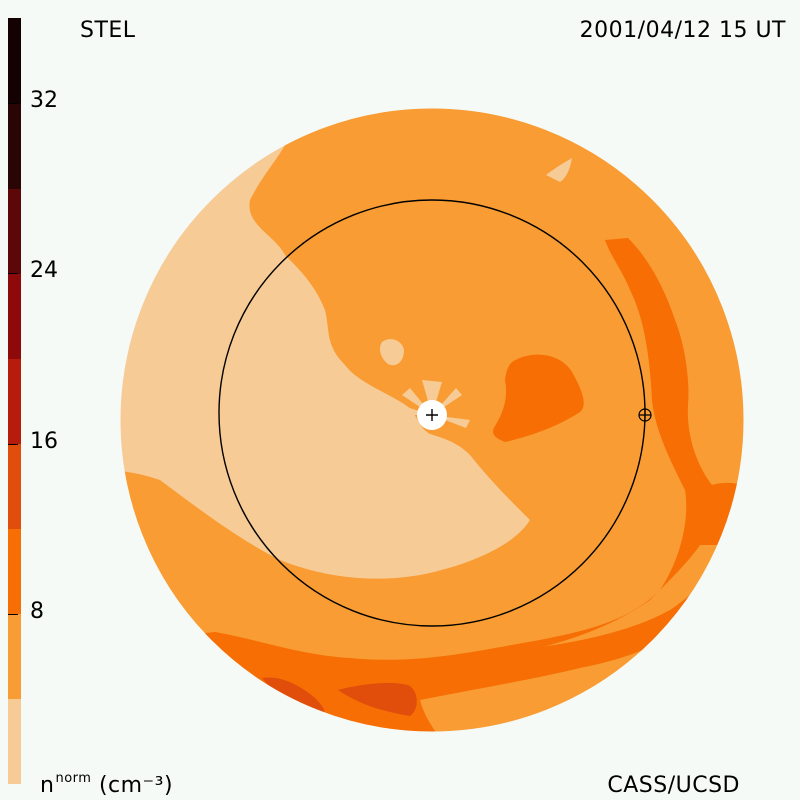  What do you see at coordinates (37, 611) in the screenshot?
I see `colorbar-tick-label: 8` at bounding box center [37, 611].